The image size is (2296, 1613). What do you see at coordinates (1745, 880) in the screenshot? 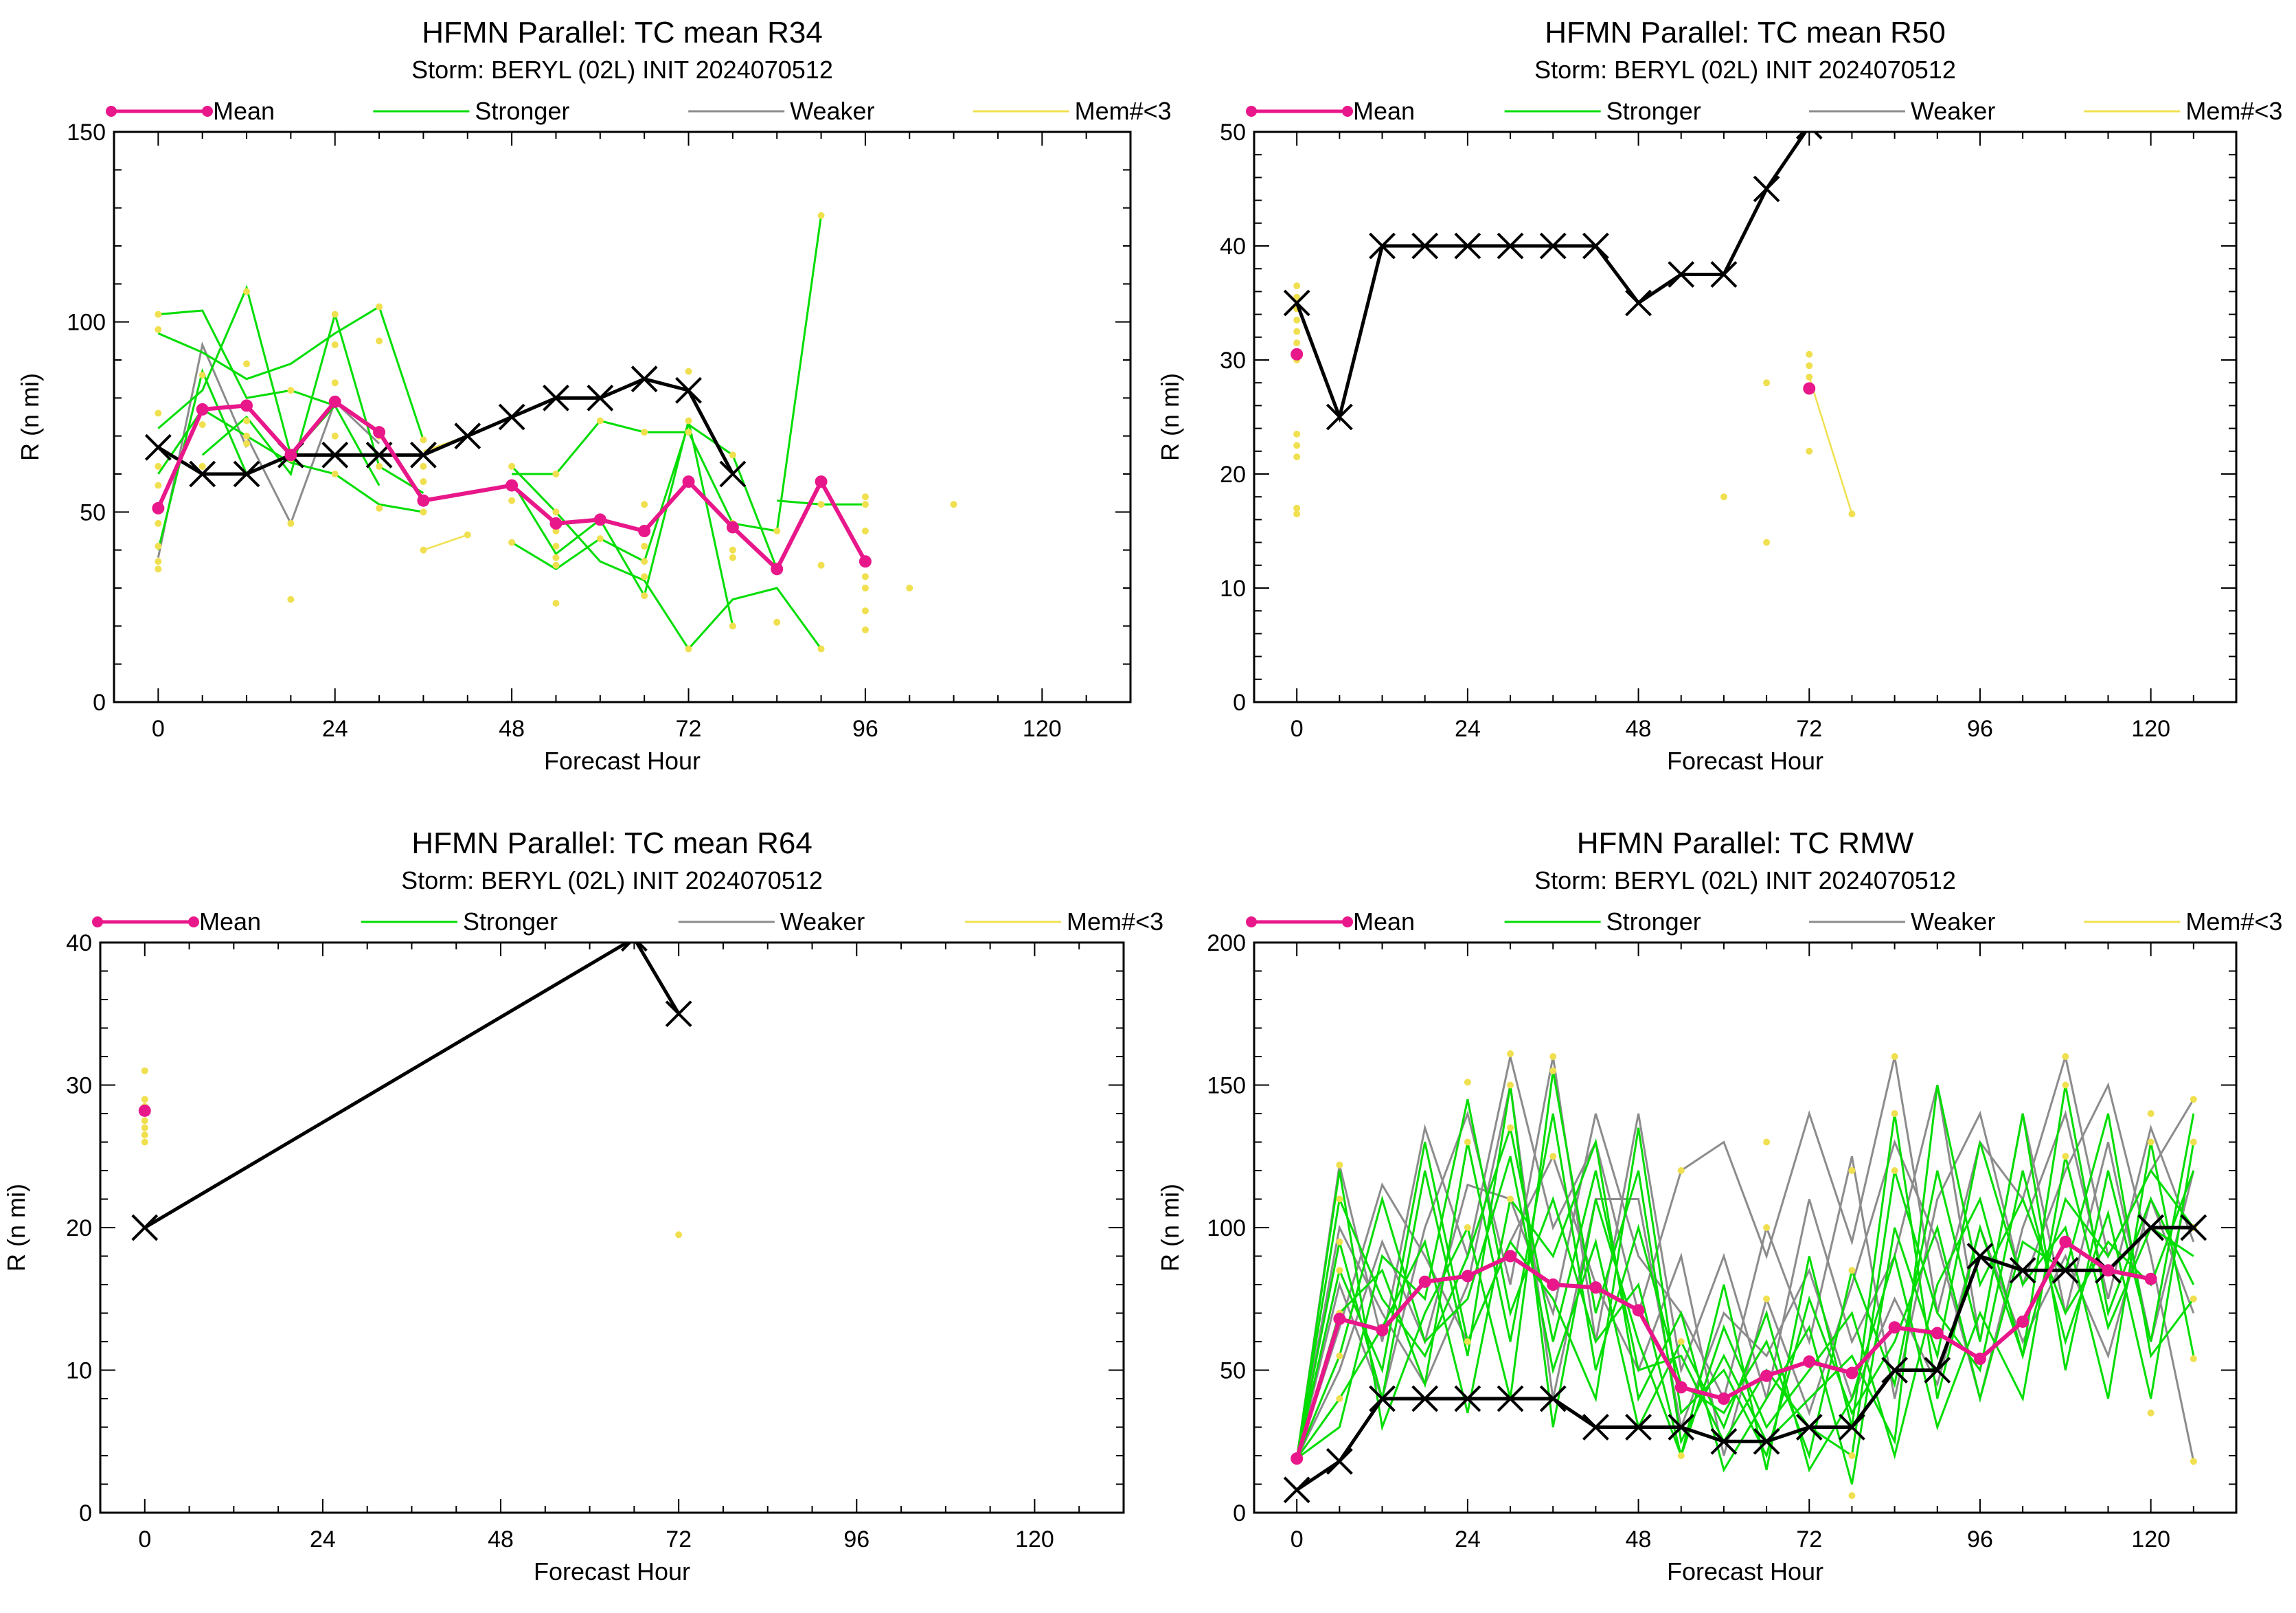
I see `chart-subtitle: Storm: BERYL (02L) INIT 2024070512` at bounding box center [1745, 880].